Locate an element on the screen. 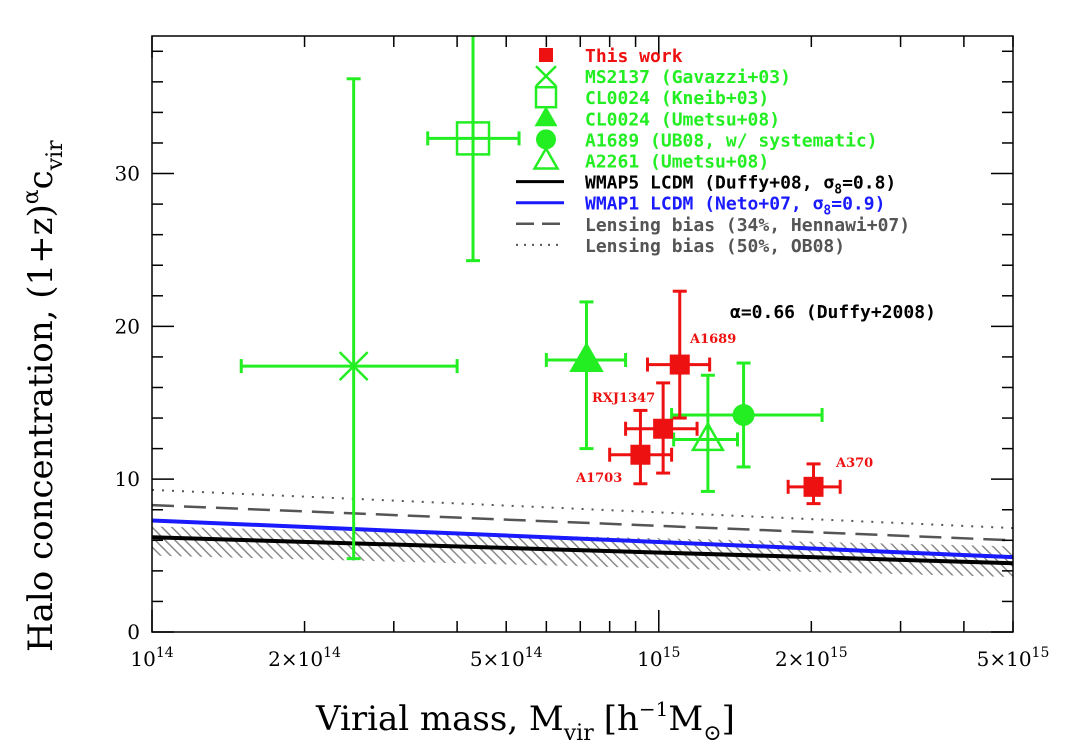 The height and width of the screenshot is (750, 1070). legend-item-6: WMAP5 LCDM (Duffy+08, σ8=0.8) is located at coordinates (706, 185).